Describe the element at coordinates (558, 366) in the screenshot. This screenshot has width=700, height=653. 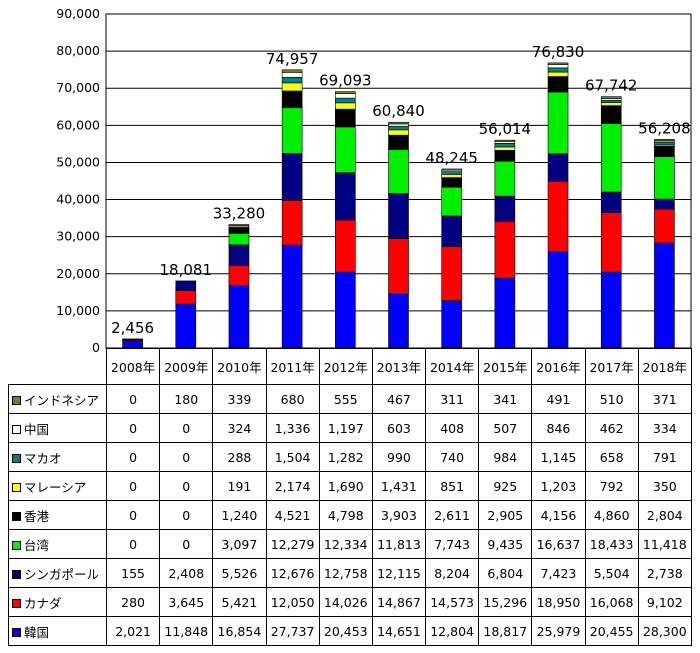
I see `year-header: 2016年` at that location.